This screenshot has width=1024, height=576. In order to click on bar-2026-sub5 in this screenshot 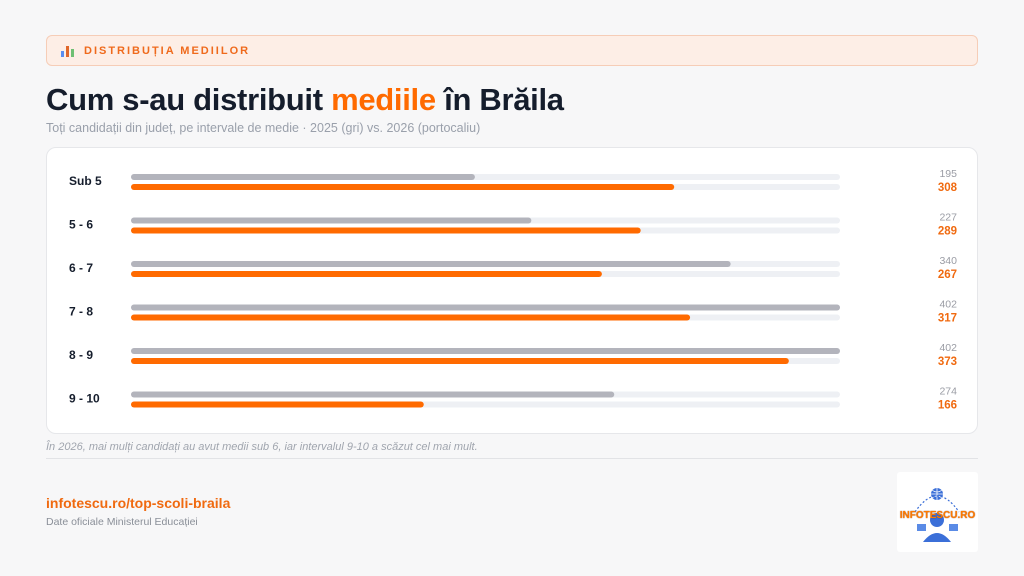, I will do `click(403, 187)`.